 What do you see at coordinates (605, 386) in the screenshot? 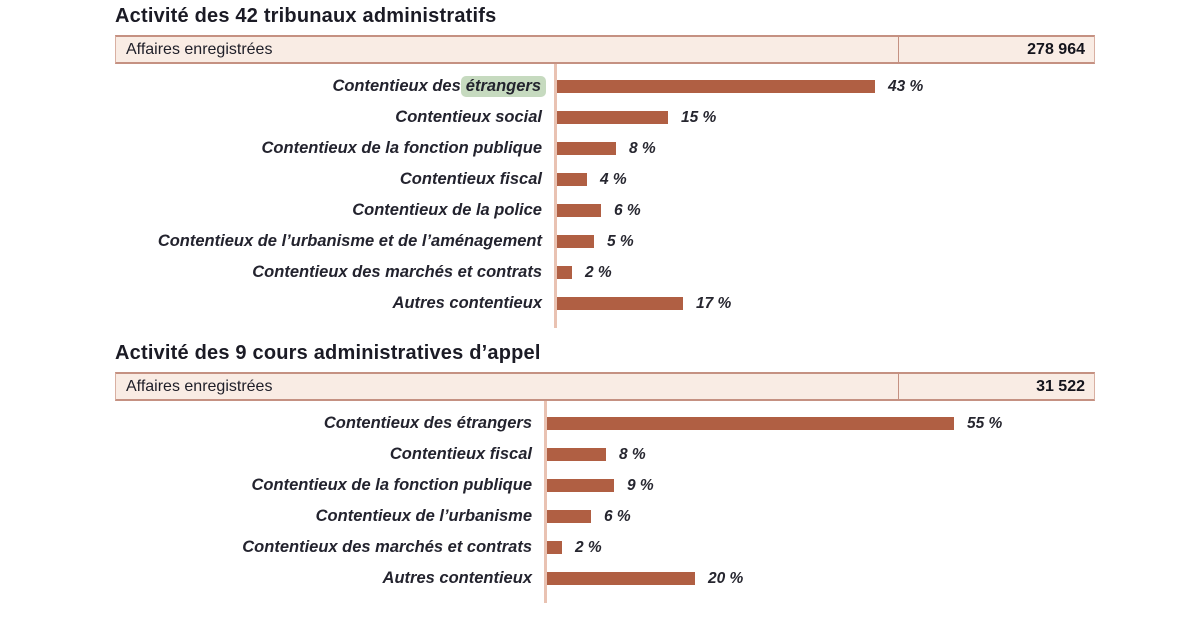
I see `chart2-summary-bar: Affaires enregistrées 31 522` at bounding box center [605, 386].